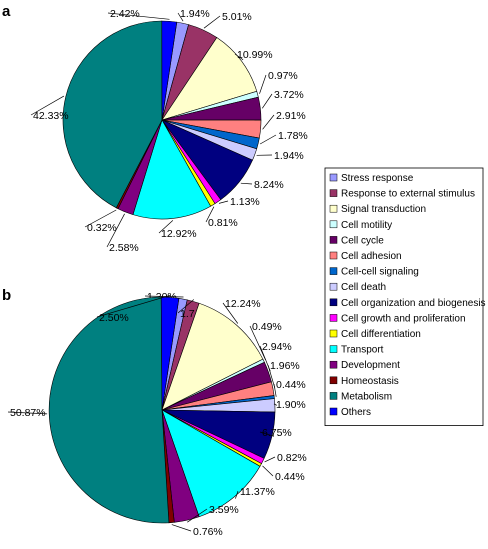  Describe the element at coordinates (370, 365) in the screenshot. I see `legend-label-12: Development` at that location.